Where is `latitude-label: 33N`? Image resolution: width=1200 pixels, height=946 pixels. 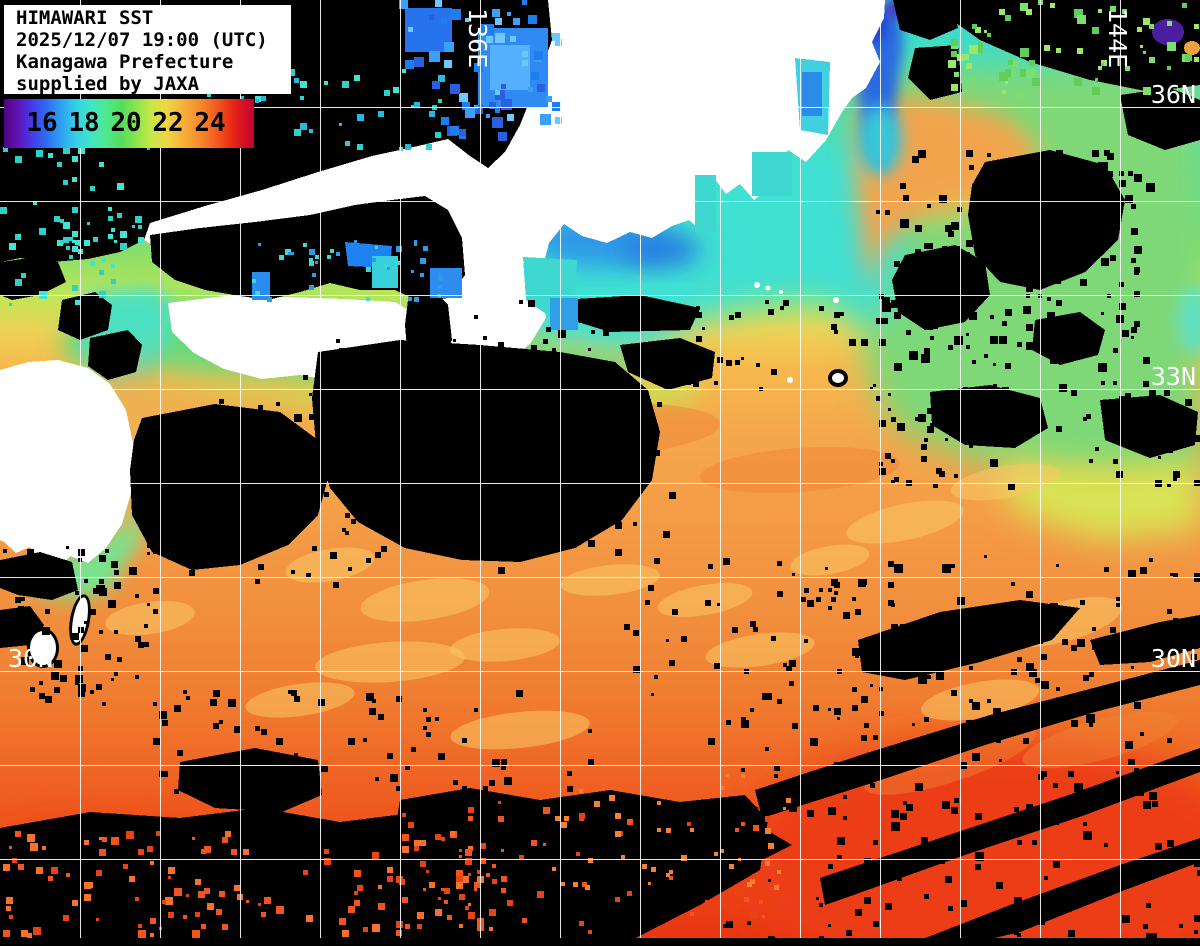 latitude-label: 33N is located at coordinates (1173, 376).